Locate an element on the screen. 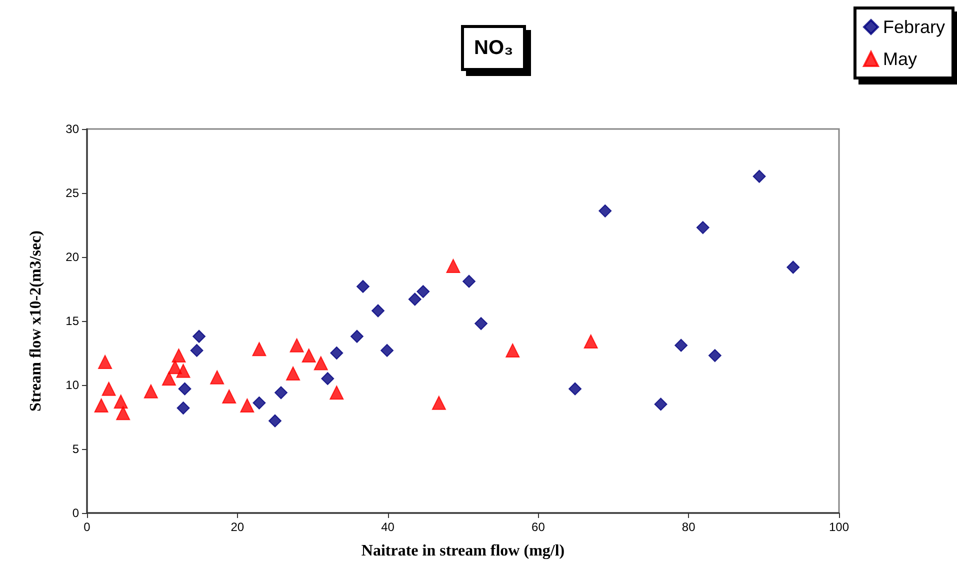 This screenshot has width=957, height=587. x-tick-label: 20 is located at coordinates (237, 527).